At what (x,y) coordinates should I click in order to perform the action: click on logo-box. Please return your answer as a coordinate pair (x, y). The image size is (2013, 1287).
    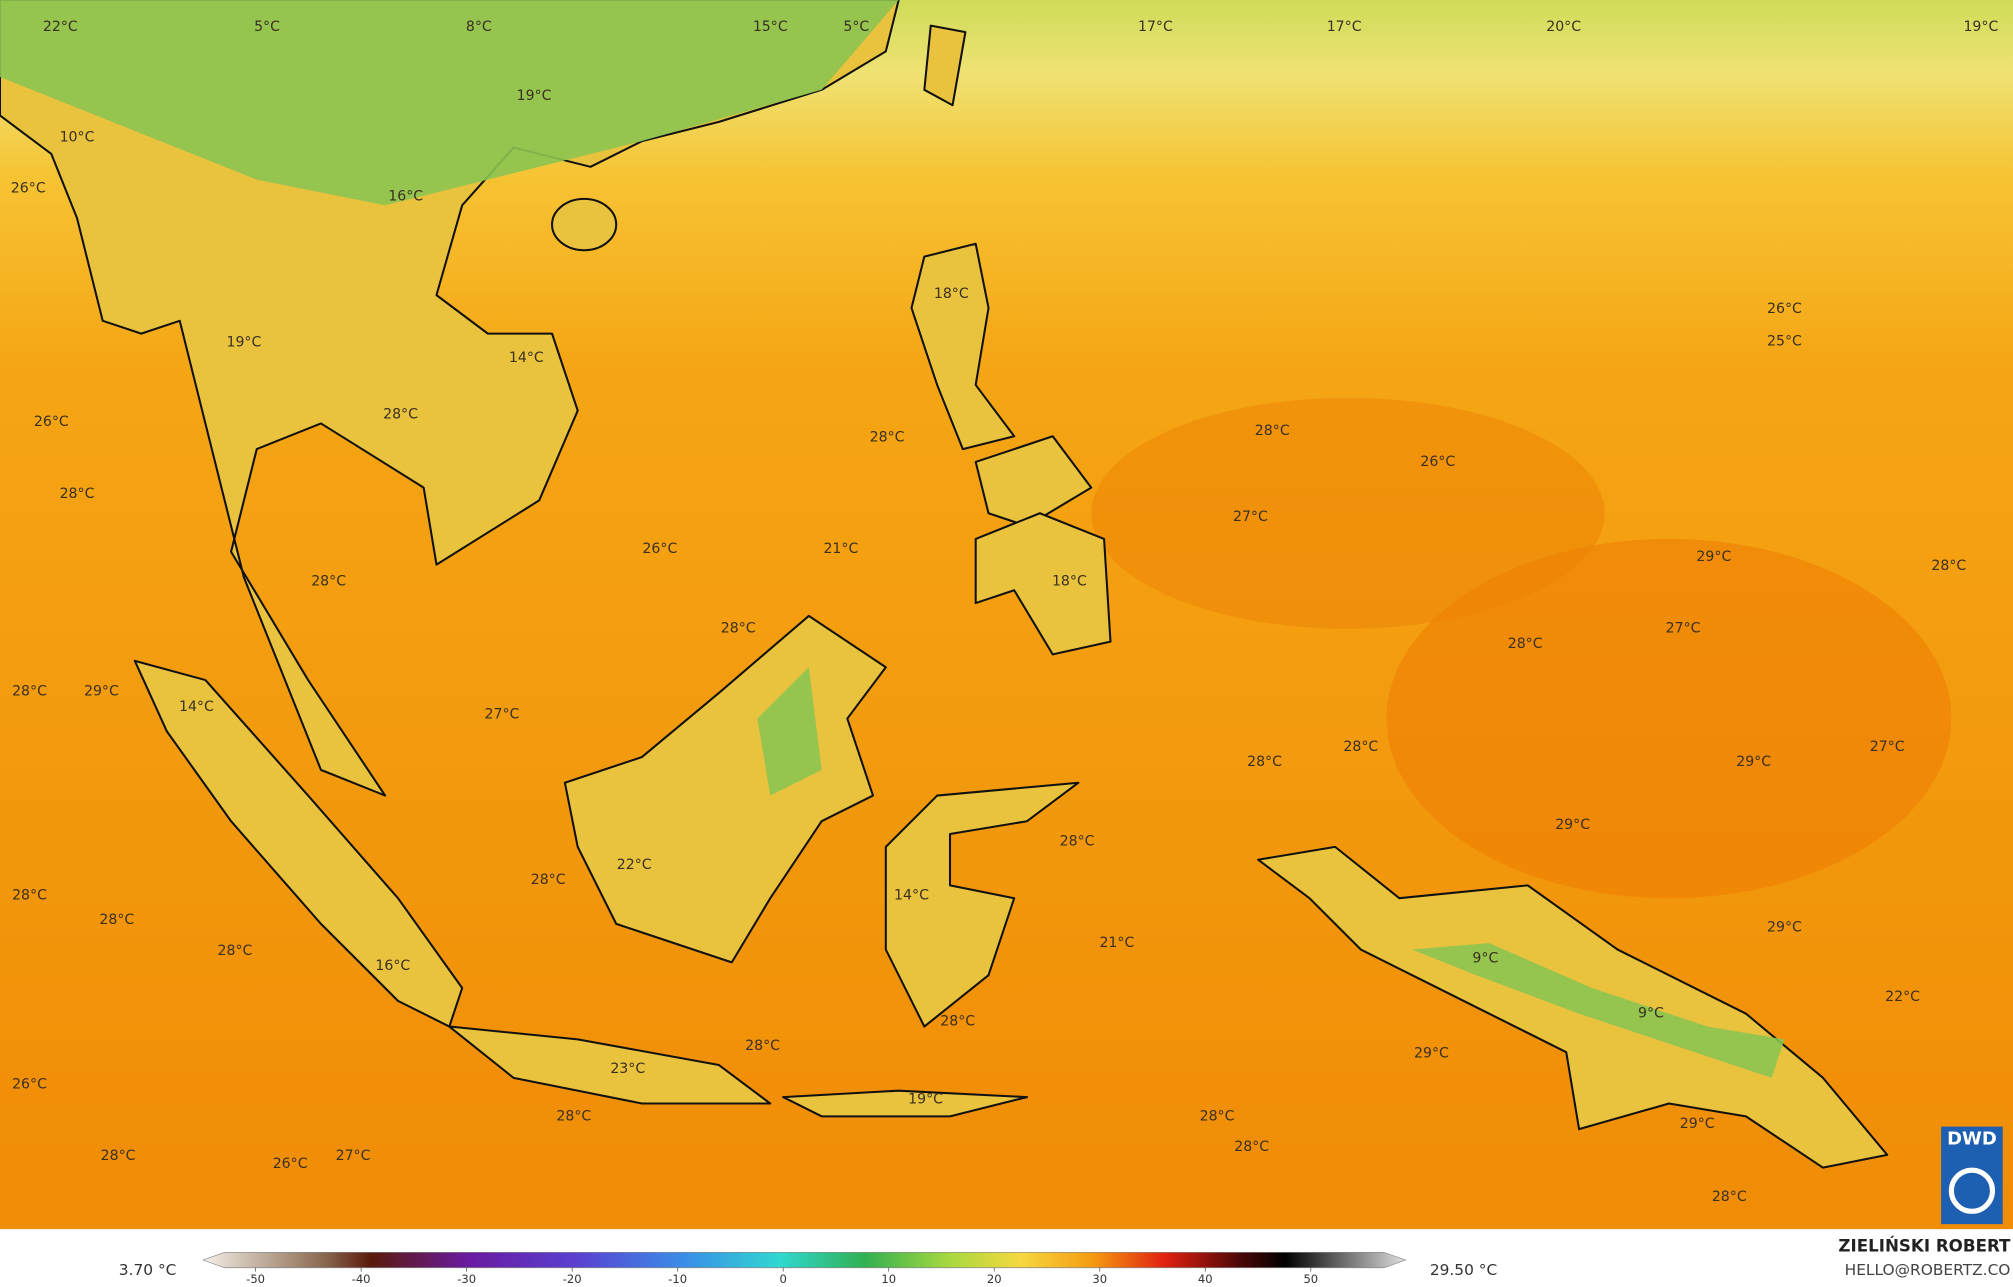
    Looking at the image, I should click on (1972, 1175).